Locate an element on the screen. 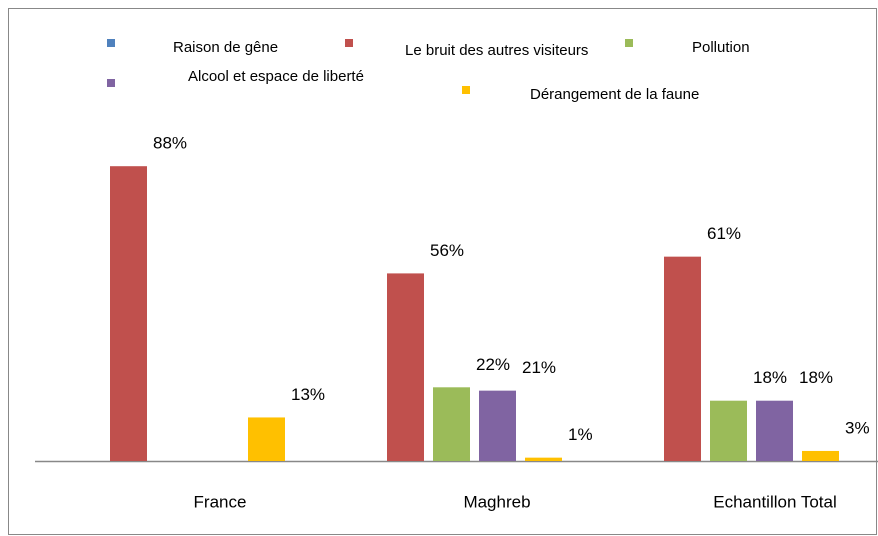 The height and width of the screenshot is (536, 878). data-label: 3% is located at coordinates (857, 427).